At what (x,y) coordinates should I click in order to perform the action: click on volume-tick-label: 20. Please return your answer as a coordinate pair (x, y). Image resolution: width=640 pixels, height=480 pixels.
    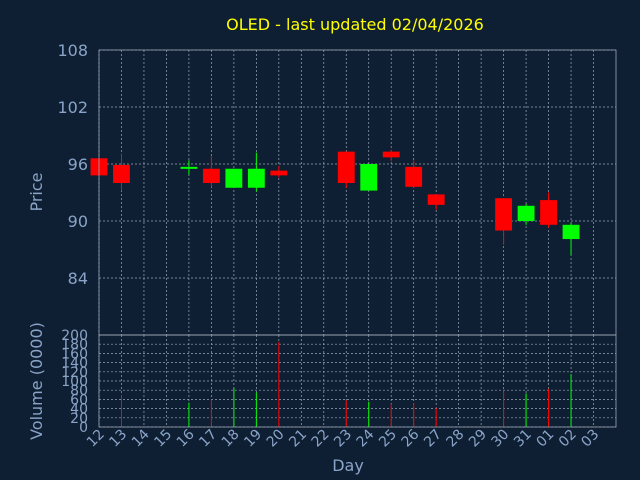
    Looking at the image, I should click on (79, 419).